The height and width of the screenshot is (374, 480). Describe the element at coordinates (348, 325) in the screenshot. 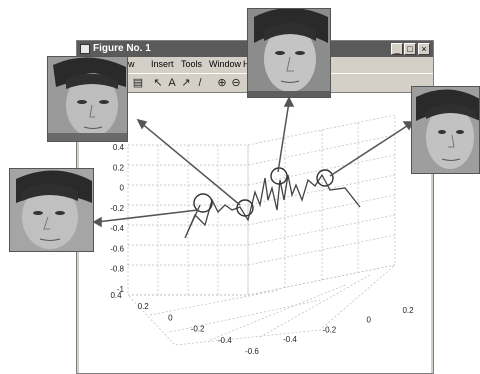

I see `x-axis-ticks: -0.4 -0.2 0 0.2` at that location.